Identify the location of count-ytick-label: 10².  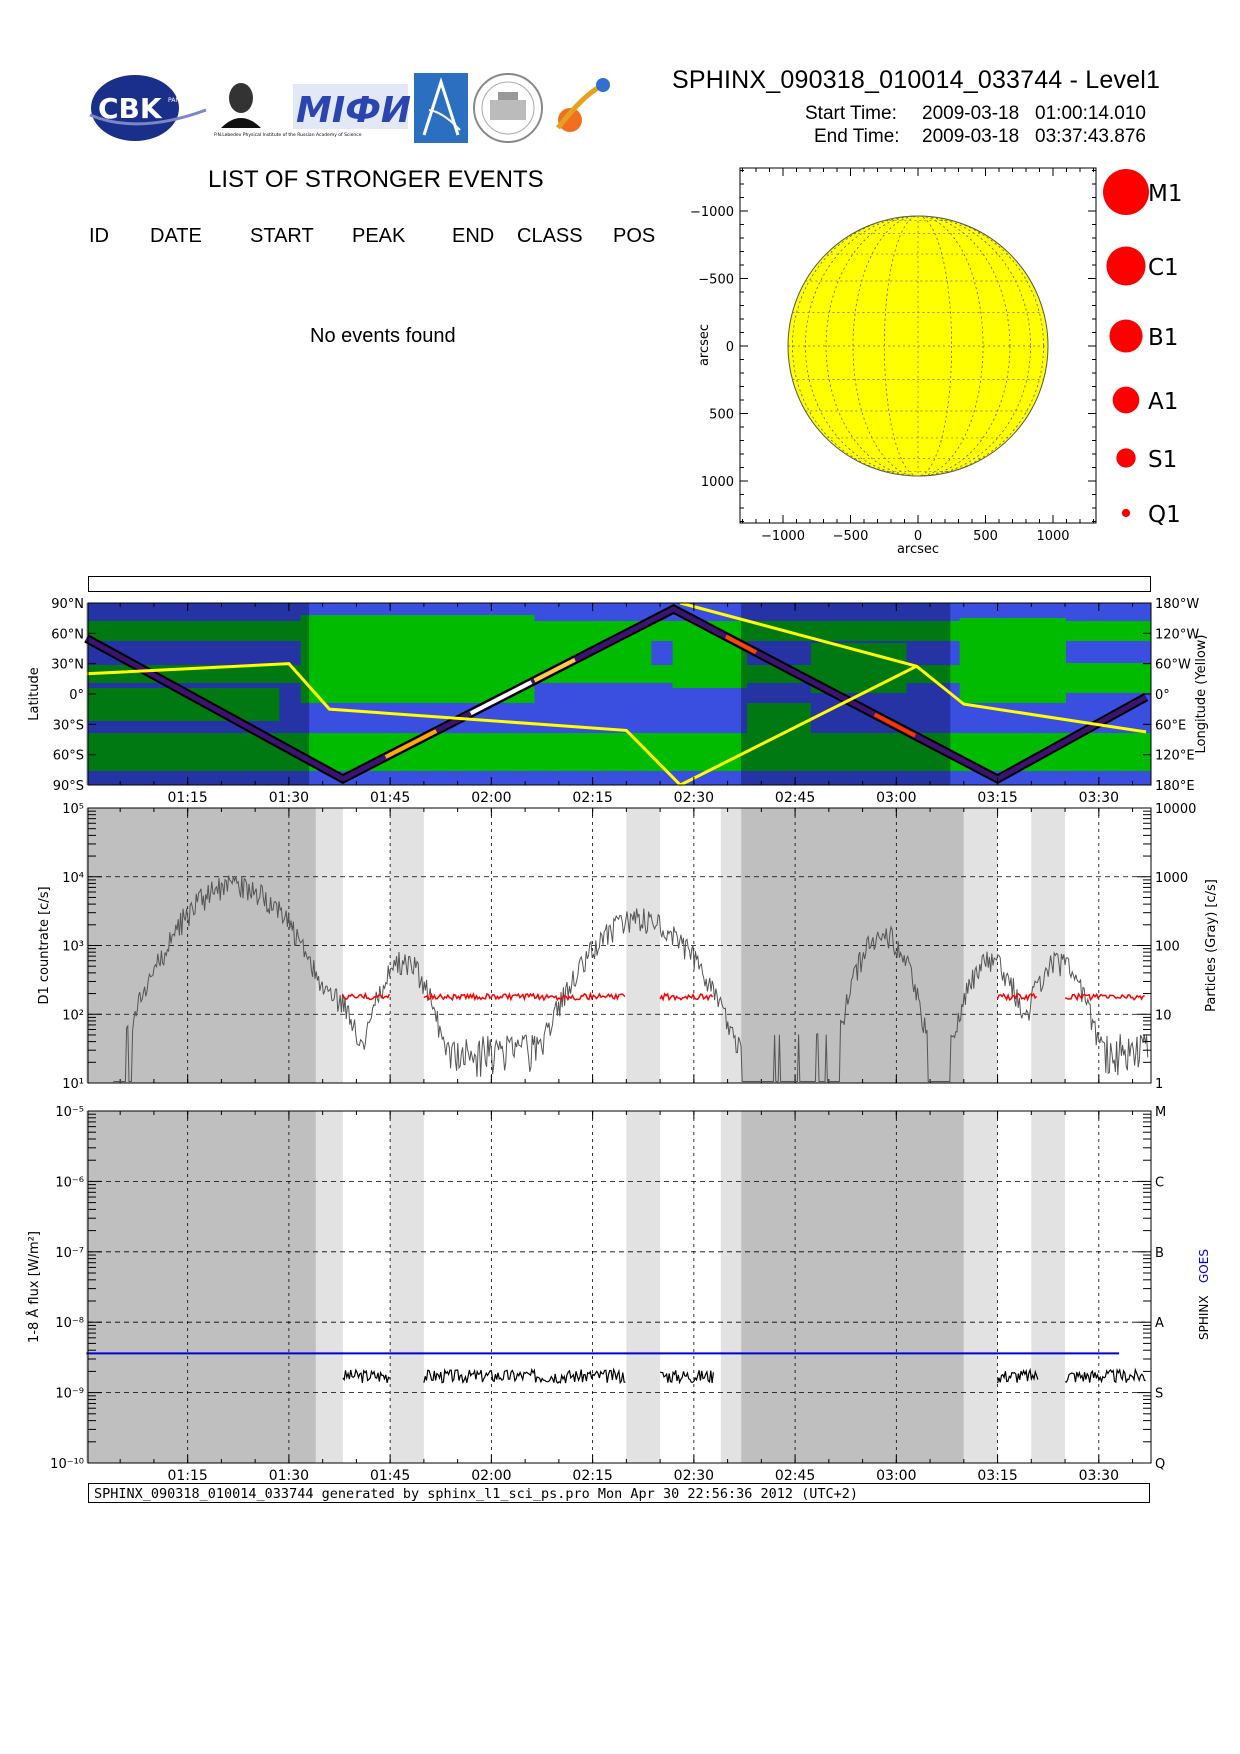
(73, 1015).